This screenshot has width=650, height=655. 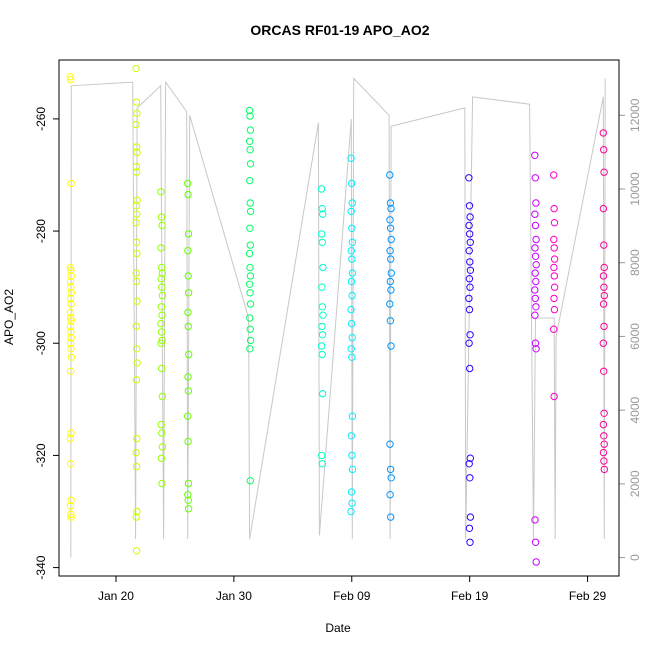 I want to click on x-tick-label: Feb 09, so click(x=352, y=596).